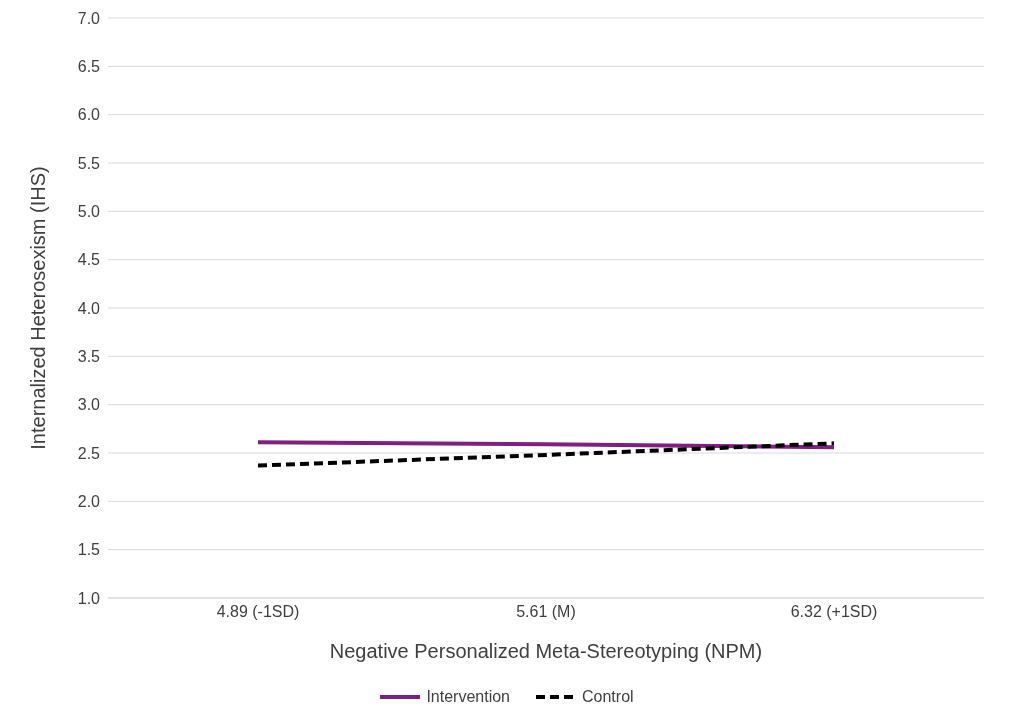  I want to click on y-tick-label: 7.0, so click(89, 18).